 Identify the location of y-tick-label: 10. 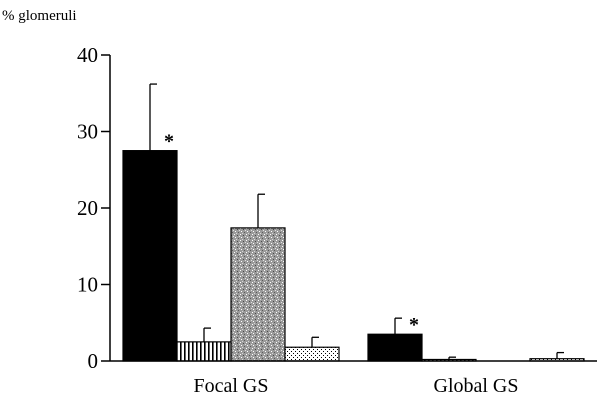
(87, 285).